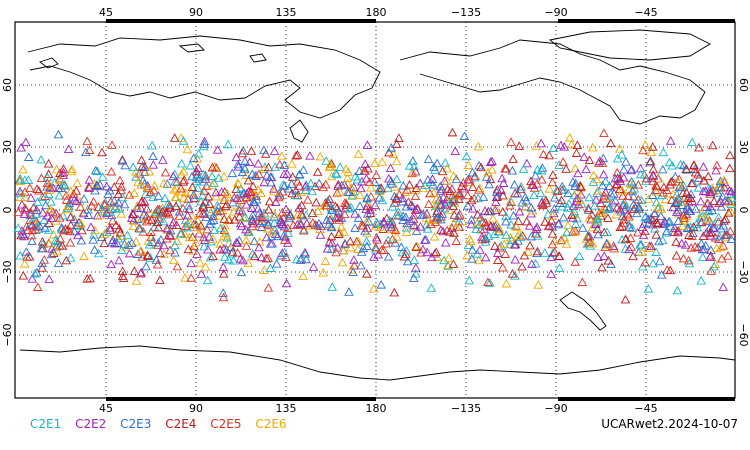 Image resolution: width=750 pixels, height=450 pixels. What do you see at coordinates (743, 85) in the screenshot?
I see `lat-label: 60` at bounding box center [743, 85].